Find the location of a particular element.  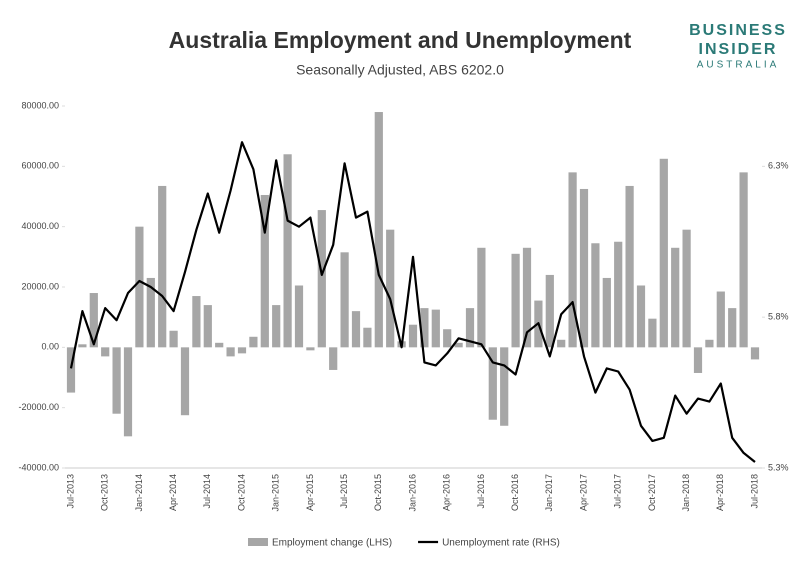

x-tick-label: Jul-2016 is located at coordinates (481, 491).